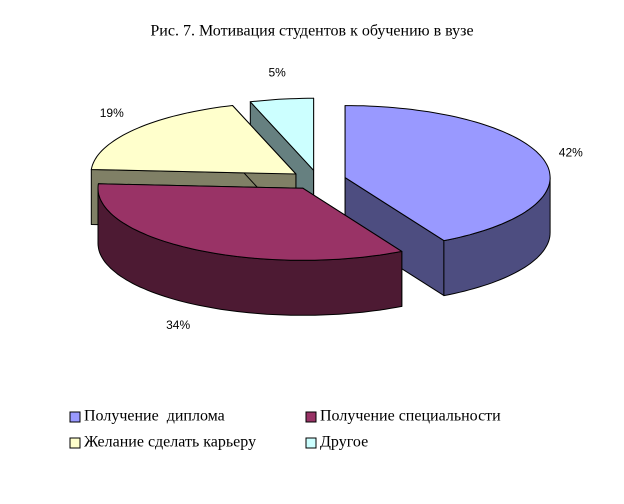 The height and width of the screenshot is (504, 624). What do you see at coordinates (344, 442) in the screenshot?
I see `legend-label: Другое` at bounding box center [344, 442].